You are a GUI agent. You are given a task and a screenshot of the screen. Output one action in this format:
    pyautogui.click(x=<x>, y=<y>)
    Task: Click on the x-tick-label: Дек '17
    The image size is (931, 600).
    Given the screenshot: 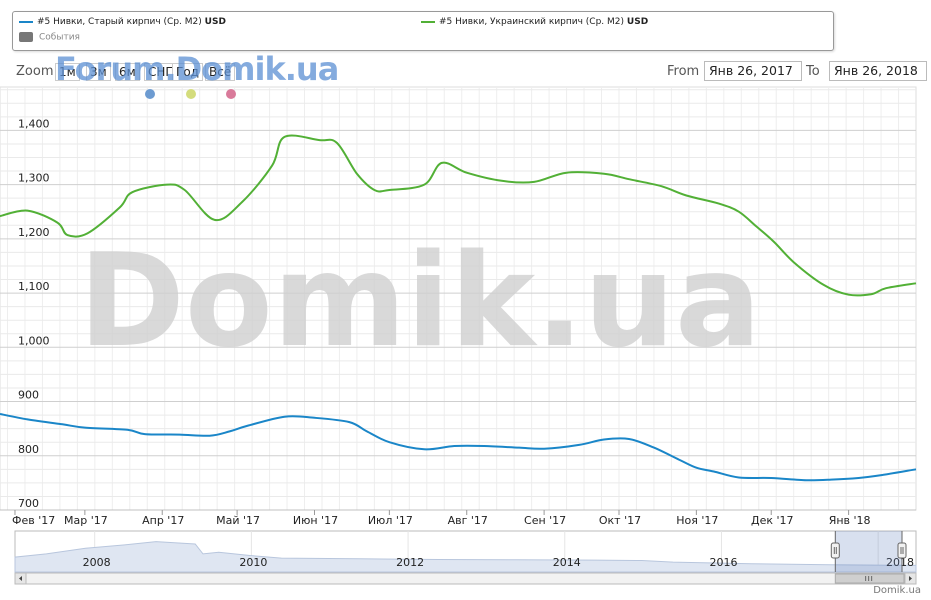 What is the action you would take?
    pyautogui.click(x=772, y=520)
    